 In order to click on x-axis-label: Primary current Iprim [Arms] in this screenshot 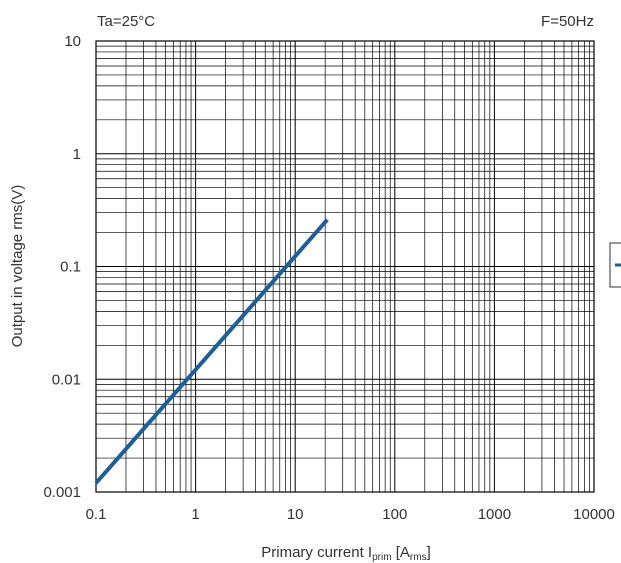, I will do `click(346, 553)`.